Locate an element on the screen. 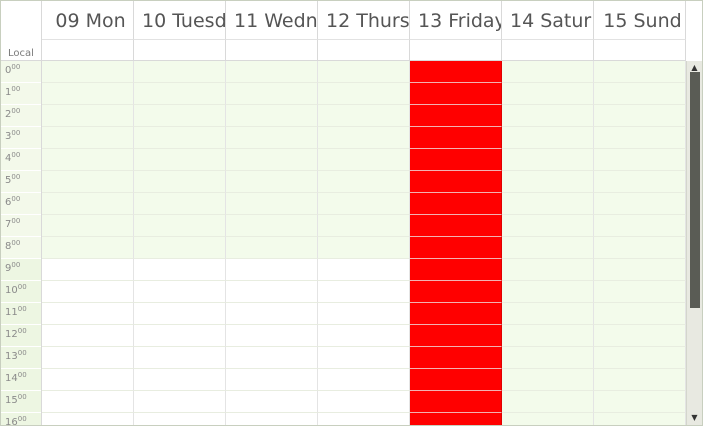  scroll-up-arrow-icon: ▲ is located at coordinates (694, 67).